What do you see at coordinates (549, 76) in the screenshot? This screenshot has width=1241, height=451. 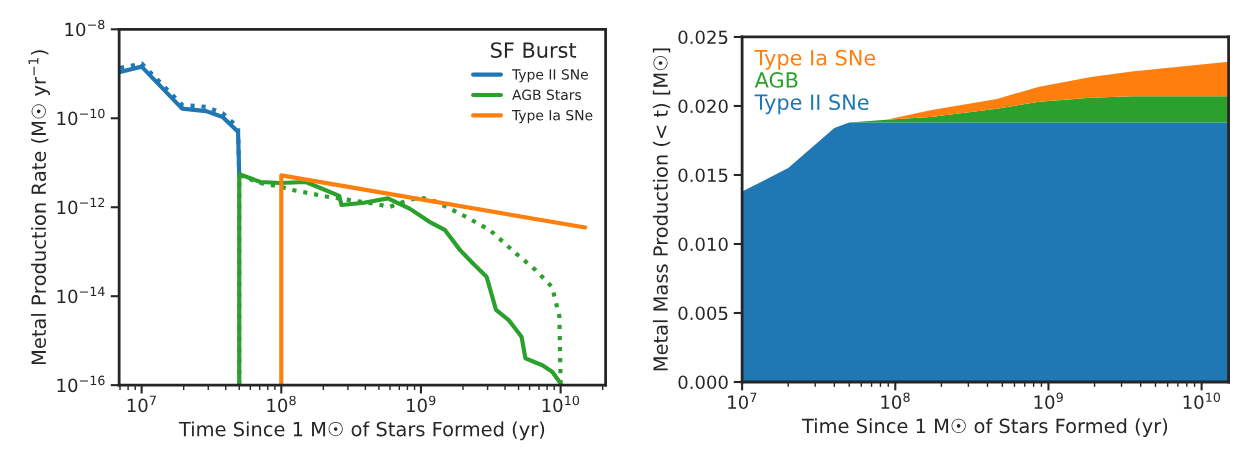 I see `legend-label: Type II SNe` at bounding box center [549, 76].